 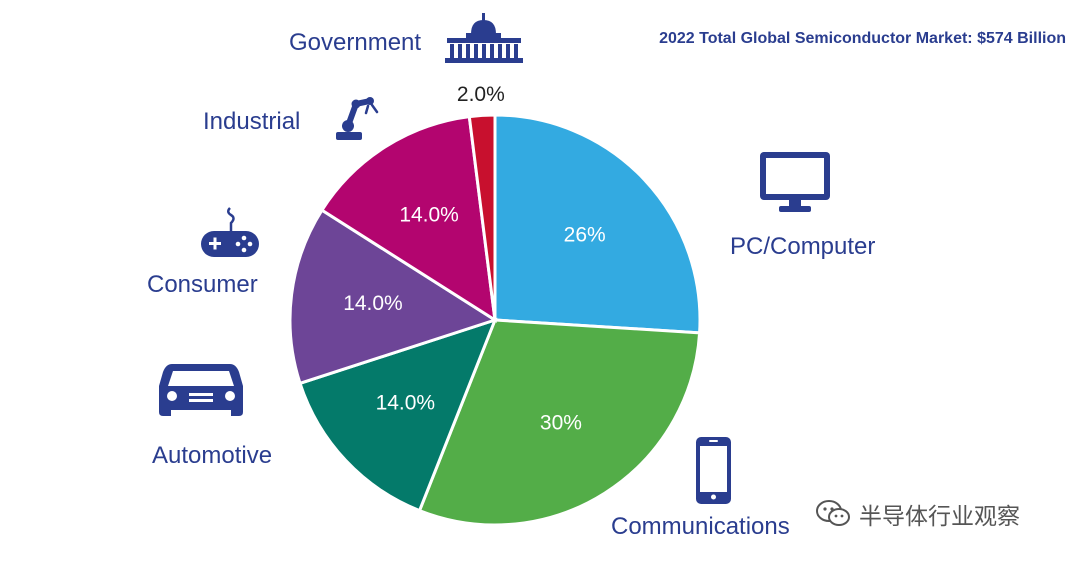 What do you see at coordinates (939, 517) in the screenshot?
I see `watermark-text: 半导体行业观察` at bounding box center [939, 517].